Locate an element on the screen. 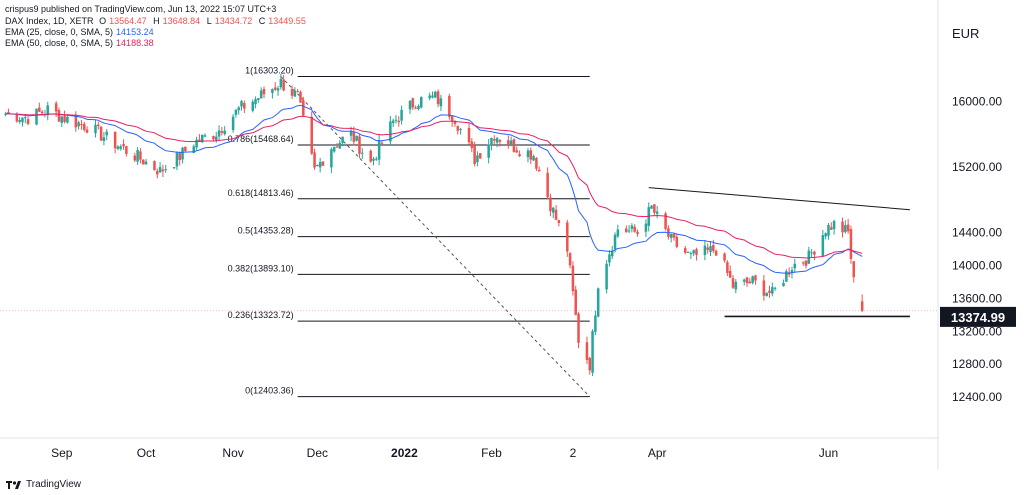  ema25-value: 14153.24 is located at coordinates (135, 32).